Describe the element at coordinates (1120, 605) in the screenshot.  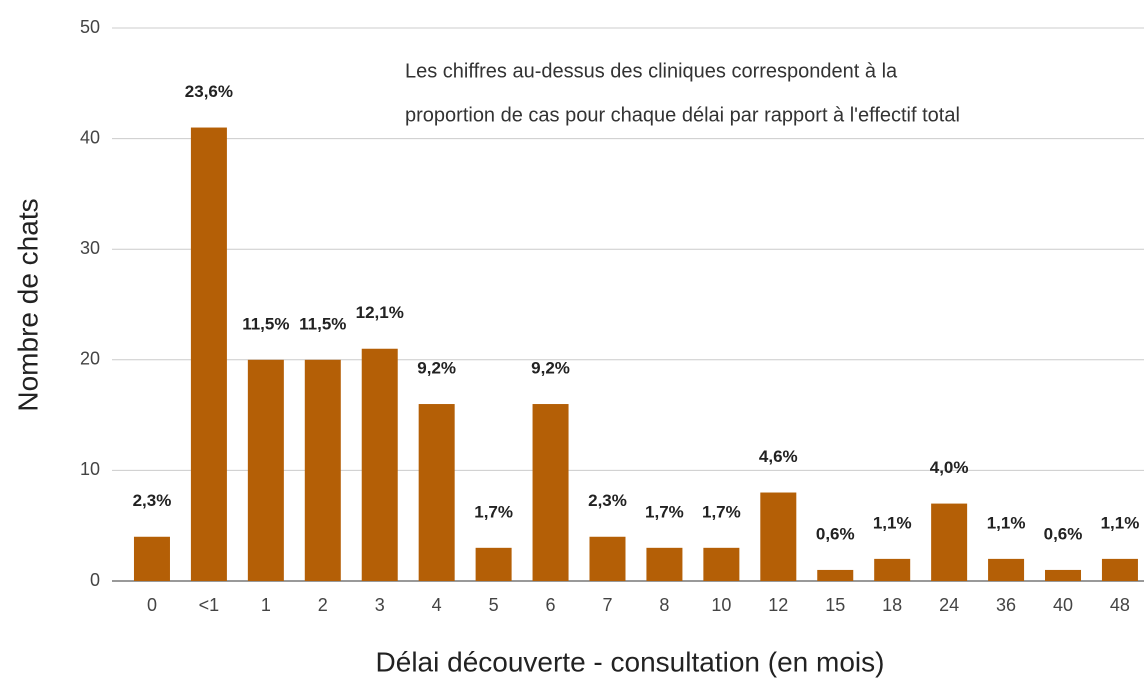
I see `x-tick-label: 48` at that location.